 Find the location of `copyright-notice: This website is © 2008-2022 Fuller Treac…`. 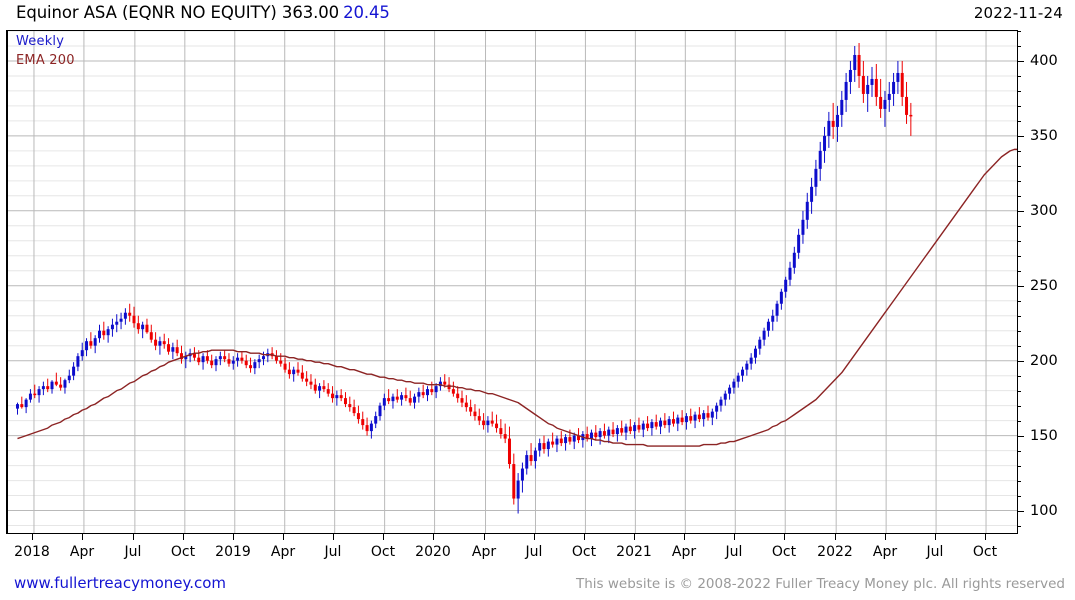

copyright-notice: This website is © 2008-2022 Fuller Treac… is located at coordinates (820, 584).